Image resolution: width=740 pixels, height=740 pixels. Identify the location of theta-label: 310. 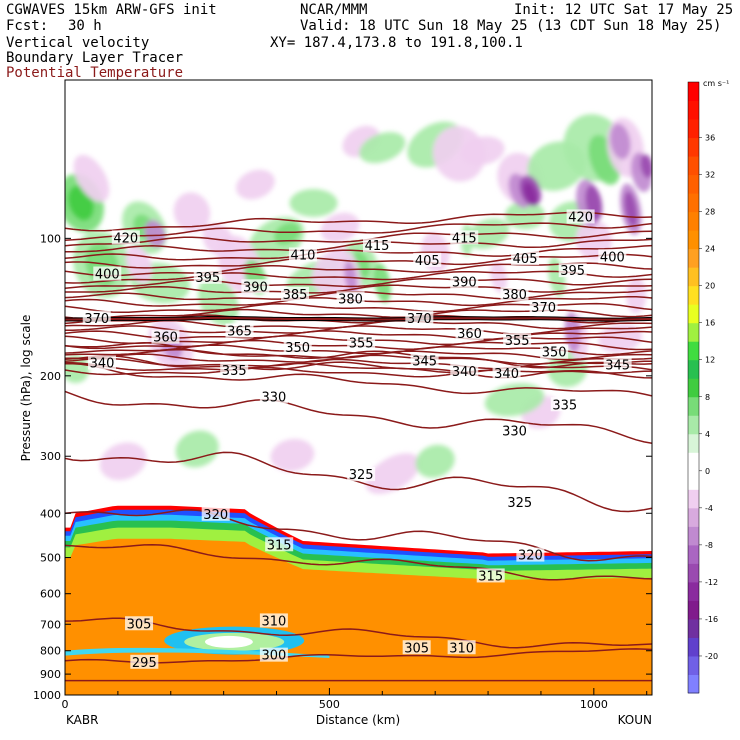
(273, 621).